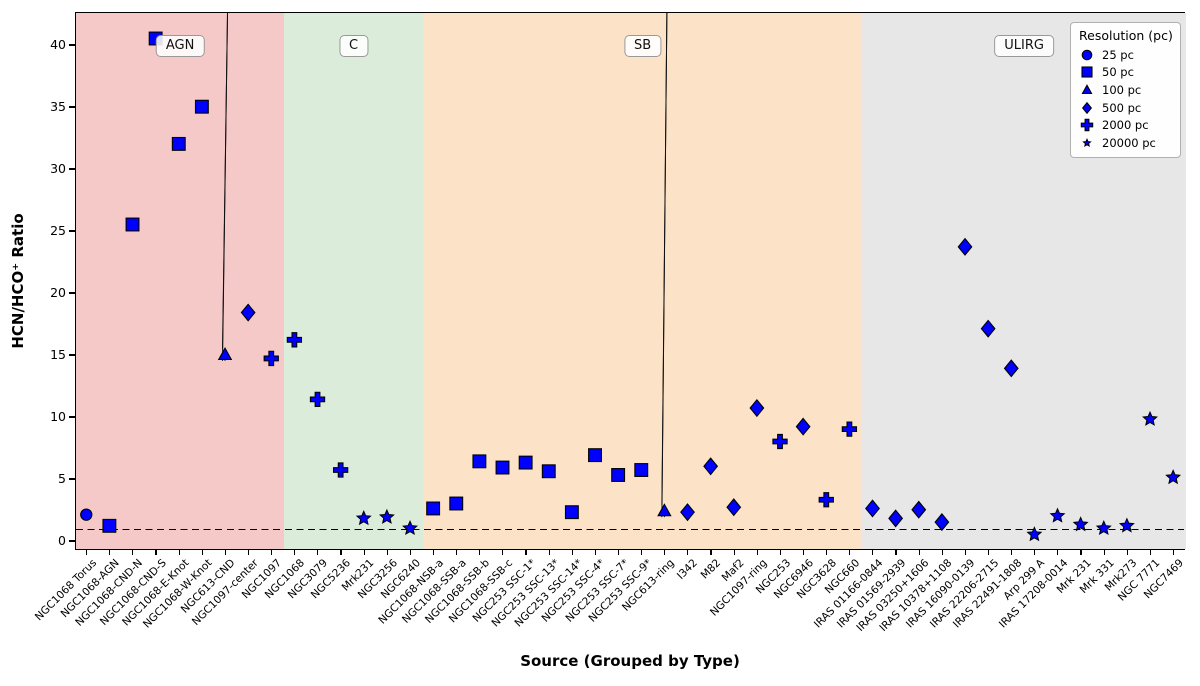 The image size is (1200, 686). Describe the element at coordinates (58, 230) in the screenshot. I see `y-tick-label: 25` at that location.